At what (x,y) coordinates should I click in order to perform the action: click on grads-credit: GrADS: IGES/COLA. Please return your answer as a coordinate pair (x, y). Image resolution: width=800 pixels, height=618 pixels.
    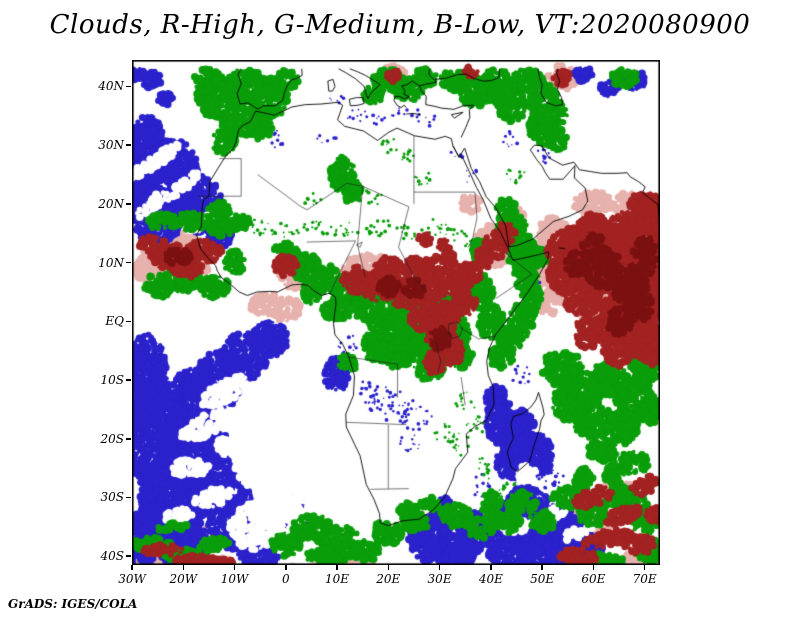
    Looking at the image, I should click on (73, 604).